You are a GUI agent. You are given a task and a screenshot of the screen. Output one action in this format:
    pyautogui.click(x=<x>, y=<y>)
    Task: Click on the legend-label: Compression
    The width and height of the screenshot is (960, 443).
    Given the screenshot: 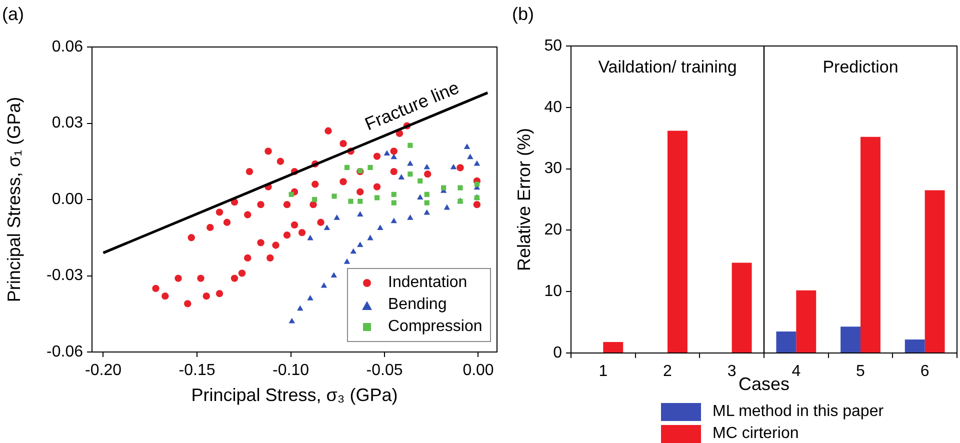 What is the action you would take?
    pyautogui.click(x=435, y=327)
    